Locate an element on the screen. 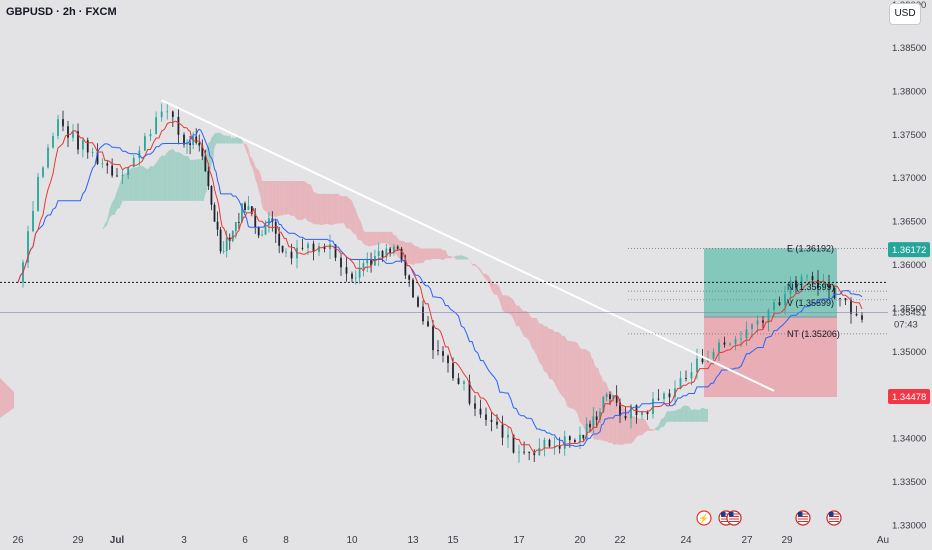  date-tick: 24 is located at coordinates (686, 540).